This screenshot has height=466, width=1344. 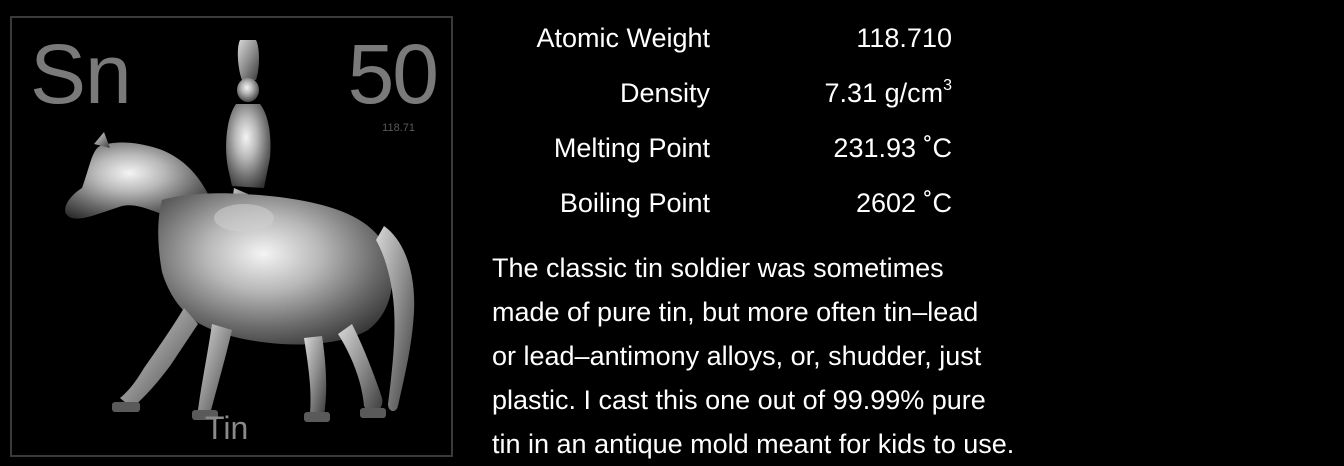 What do you see at coordinates (903, 203) in the screenshot?
I see `property-value: 2602 ˚C` at bounding box center [903, 203].